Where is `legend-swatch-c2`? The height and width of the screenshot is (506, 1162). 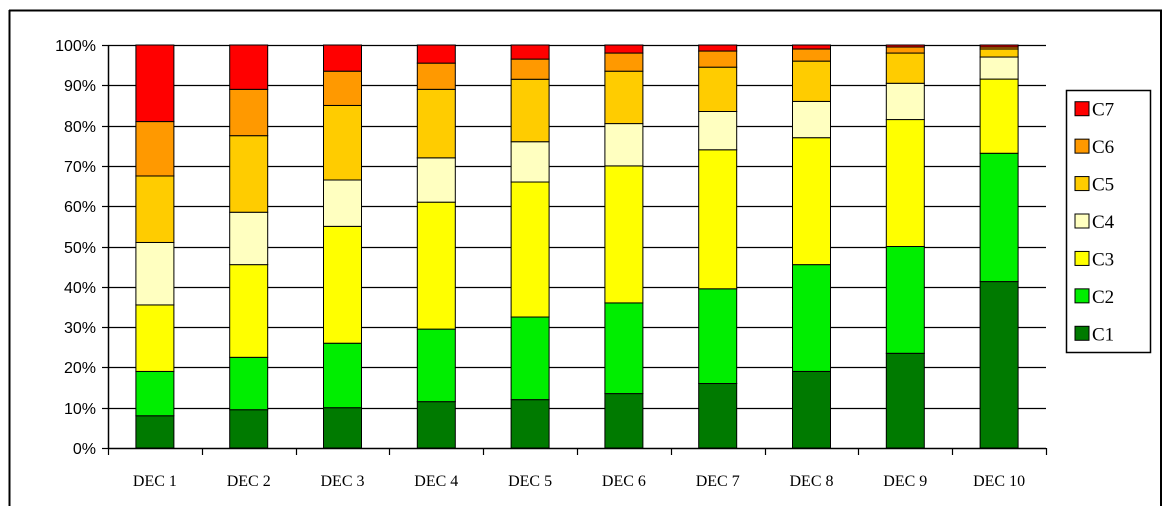
legend-swatch-c2 is located at coordinates (1082, 296).